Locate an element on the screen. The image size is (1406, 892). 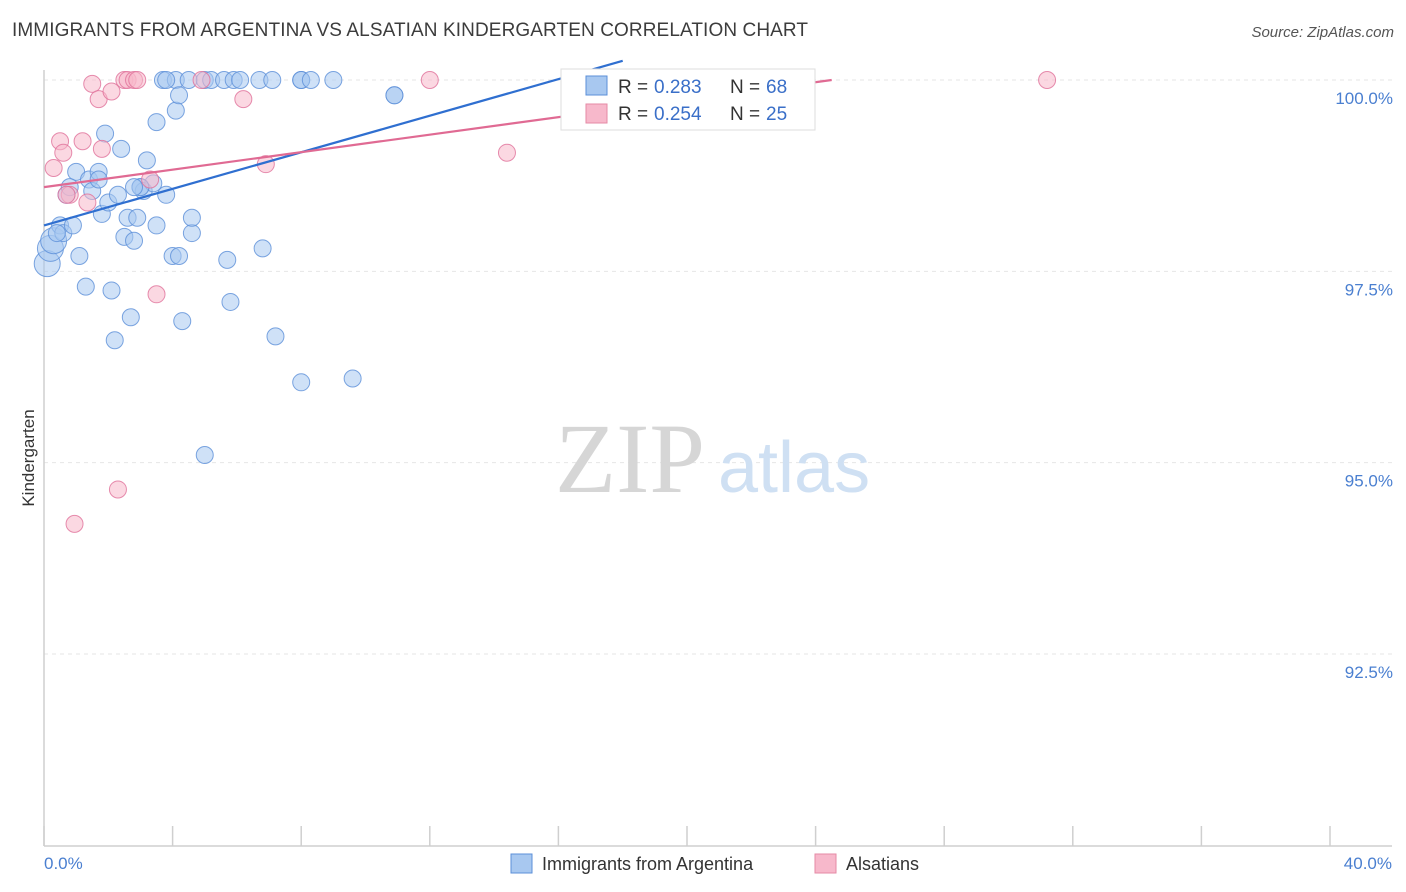
stats-legend: R = 0.283 N = 68 R = 0.254 N = 25 is located at coordinates (688, 99).